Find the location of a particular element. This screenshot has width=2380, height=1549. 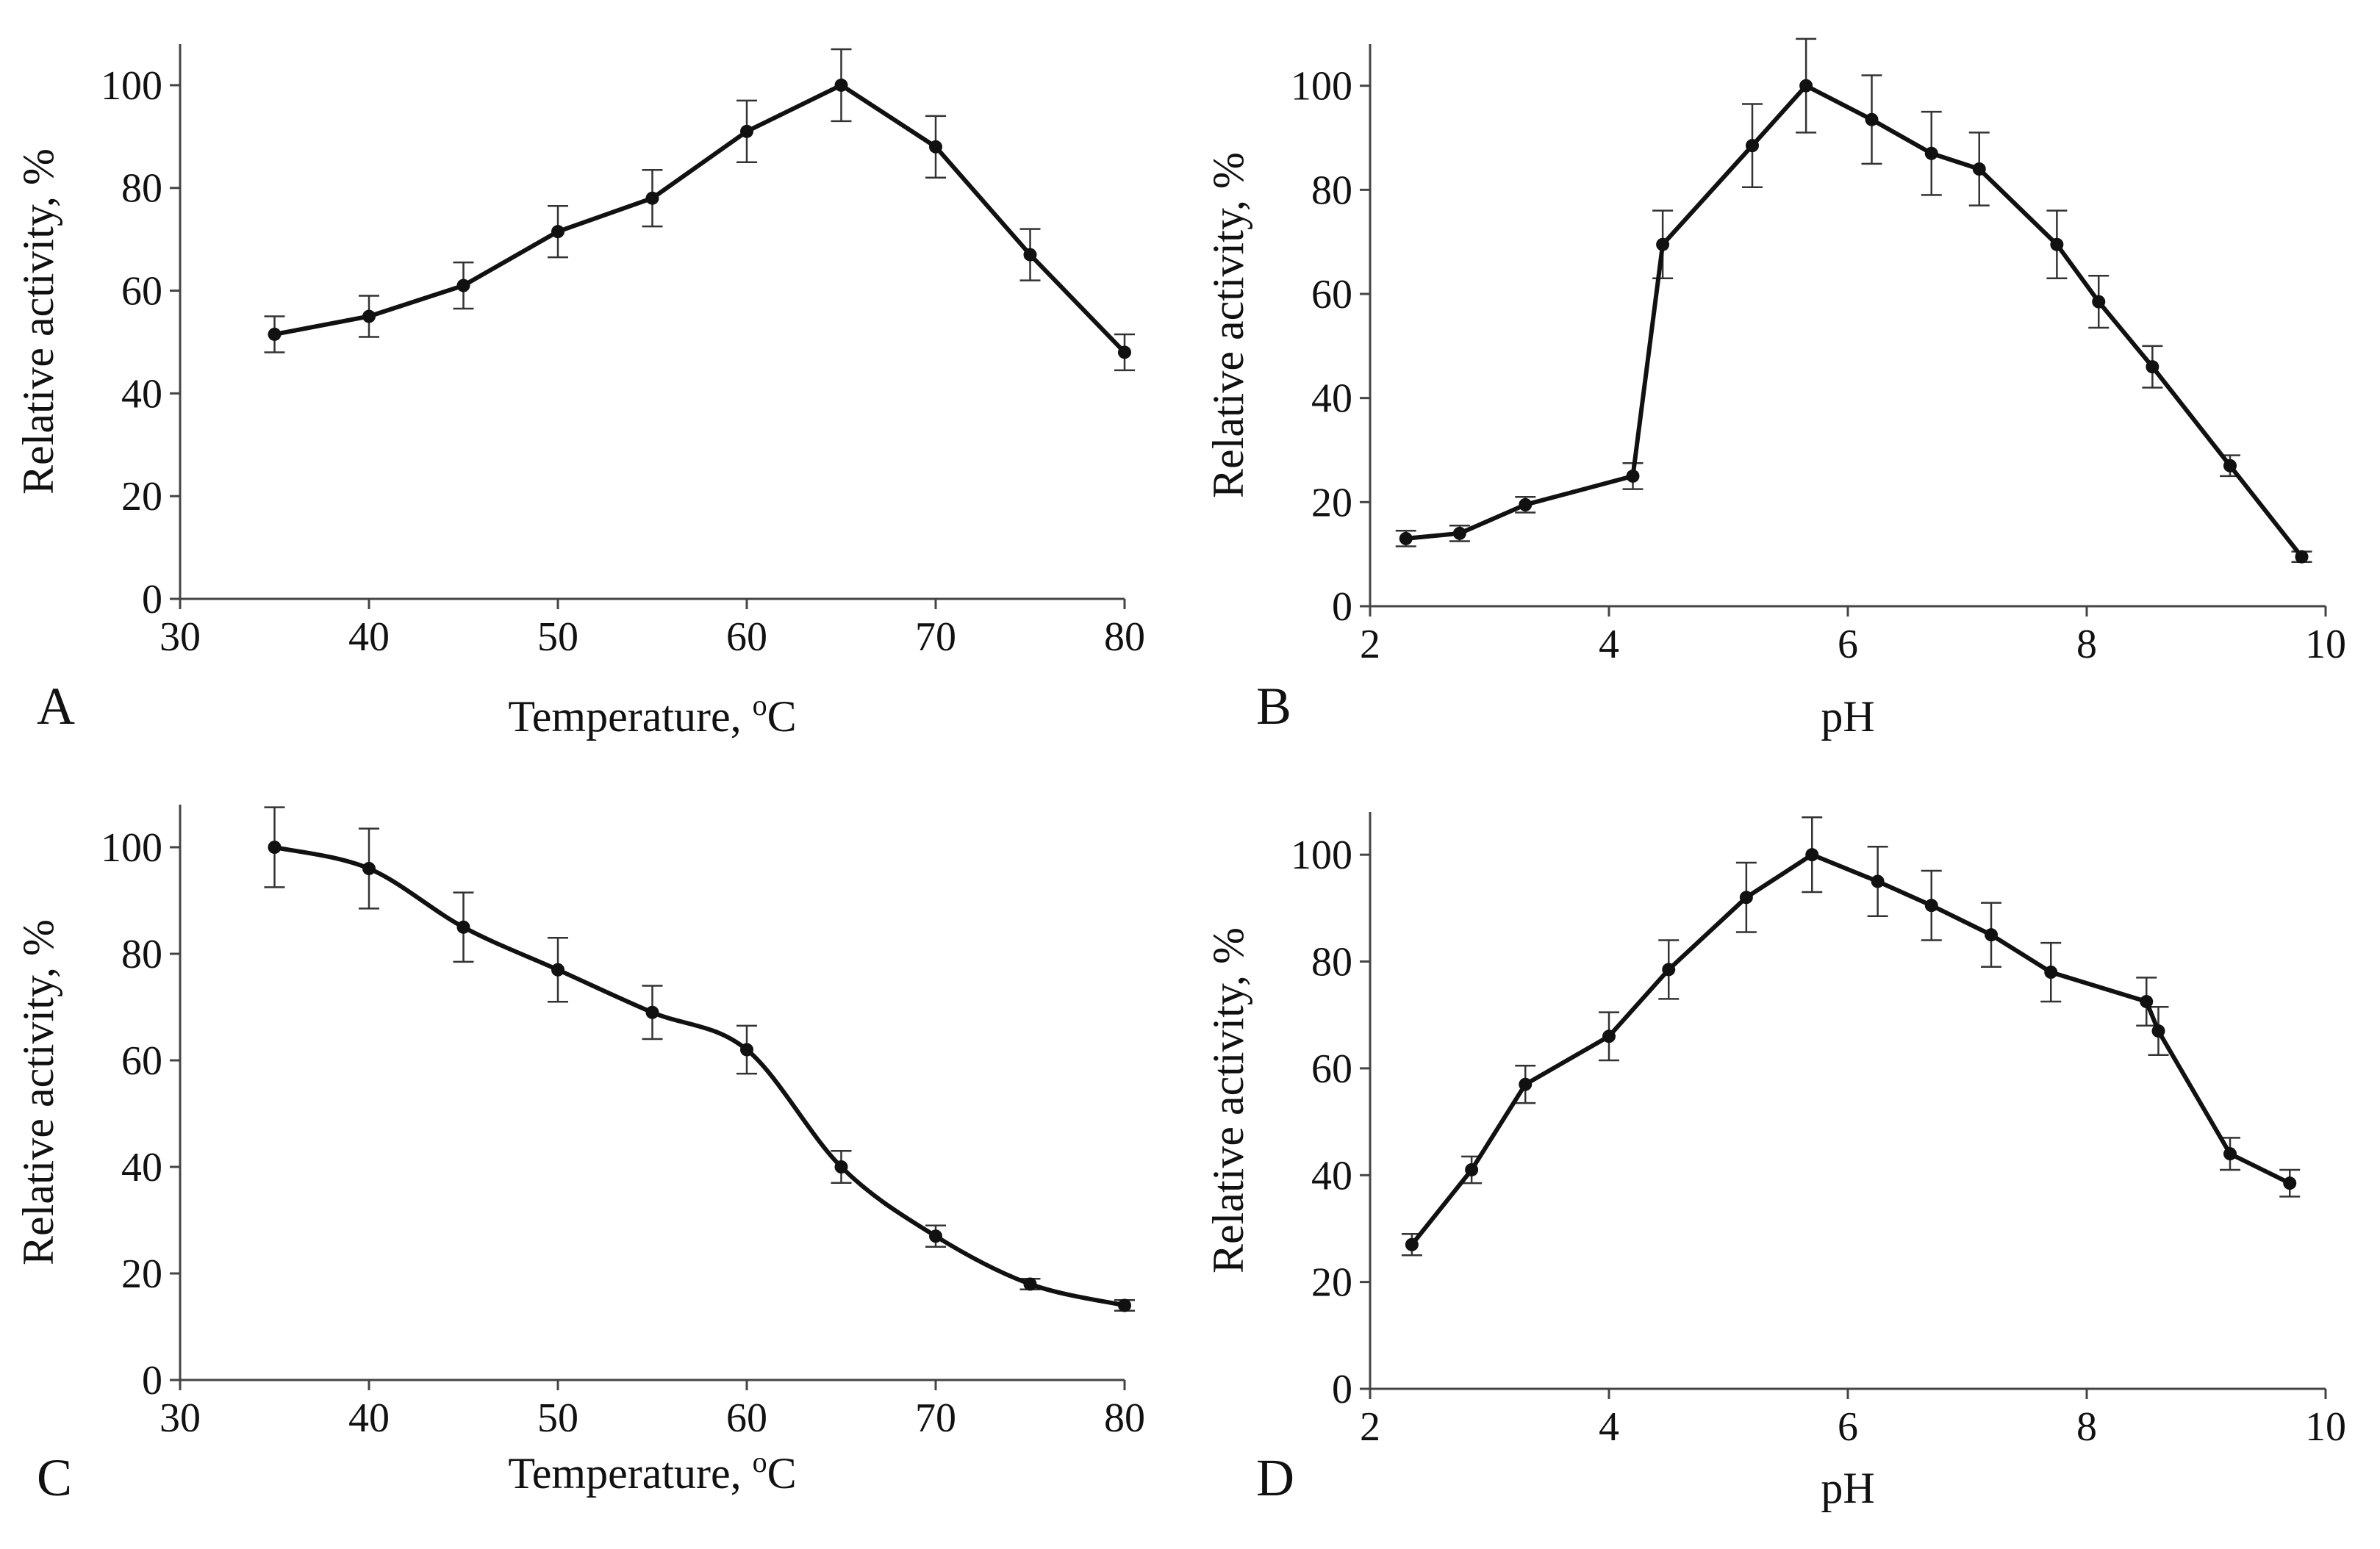

panel-label: B is located at coordinates (1273, 707).